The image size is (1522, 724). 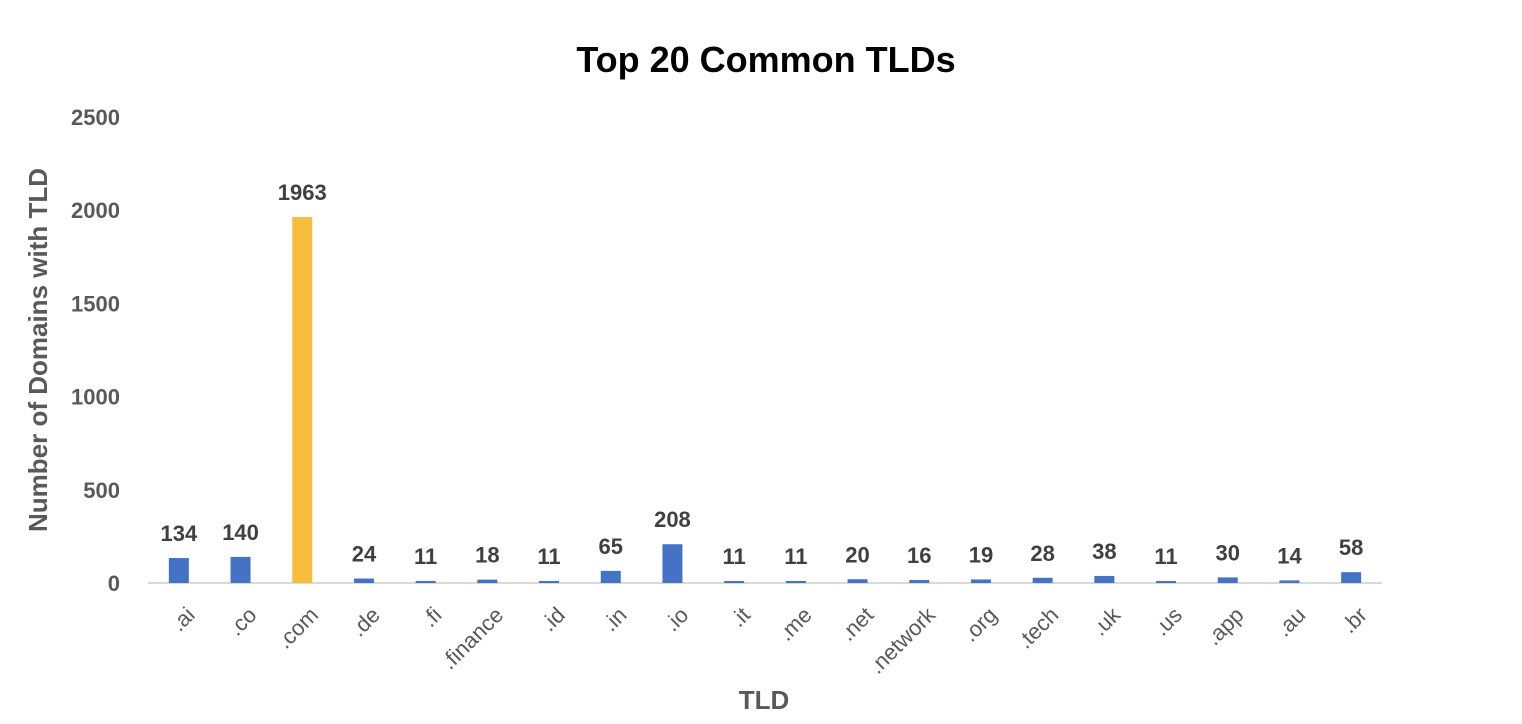 What do you see at coordinates (672, 519) in the screenshot?
I see `data-label: 208` at bounding box center [672, 519].